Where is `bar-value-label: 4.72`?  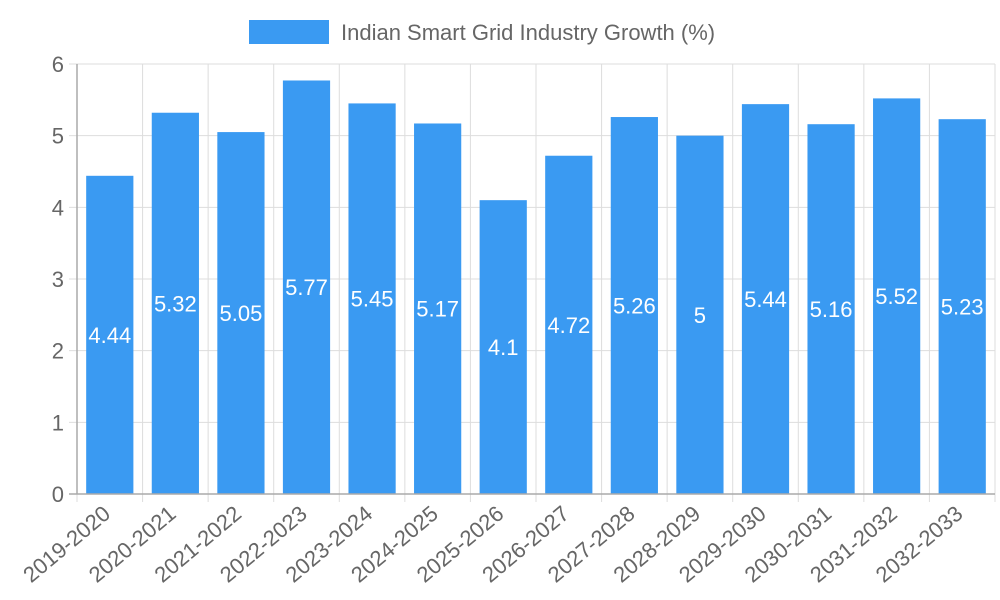 bar-value-label: 4.72 is located at coordinates (568, 325).